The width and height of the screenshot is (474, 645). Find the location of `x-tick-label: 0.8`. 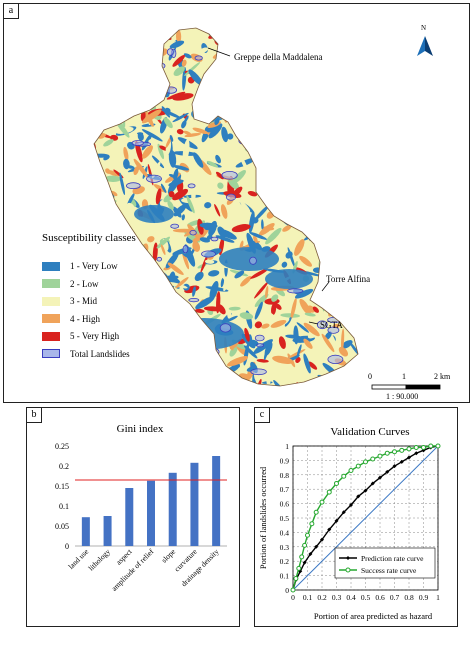

x-tick-label: 0.8 is located at coordinates (409, 597).